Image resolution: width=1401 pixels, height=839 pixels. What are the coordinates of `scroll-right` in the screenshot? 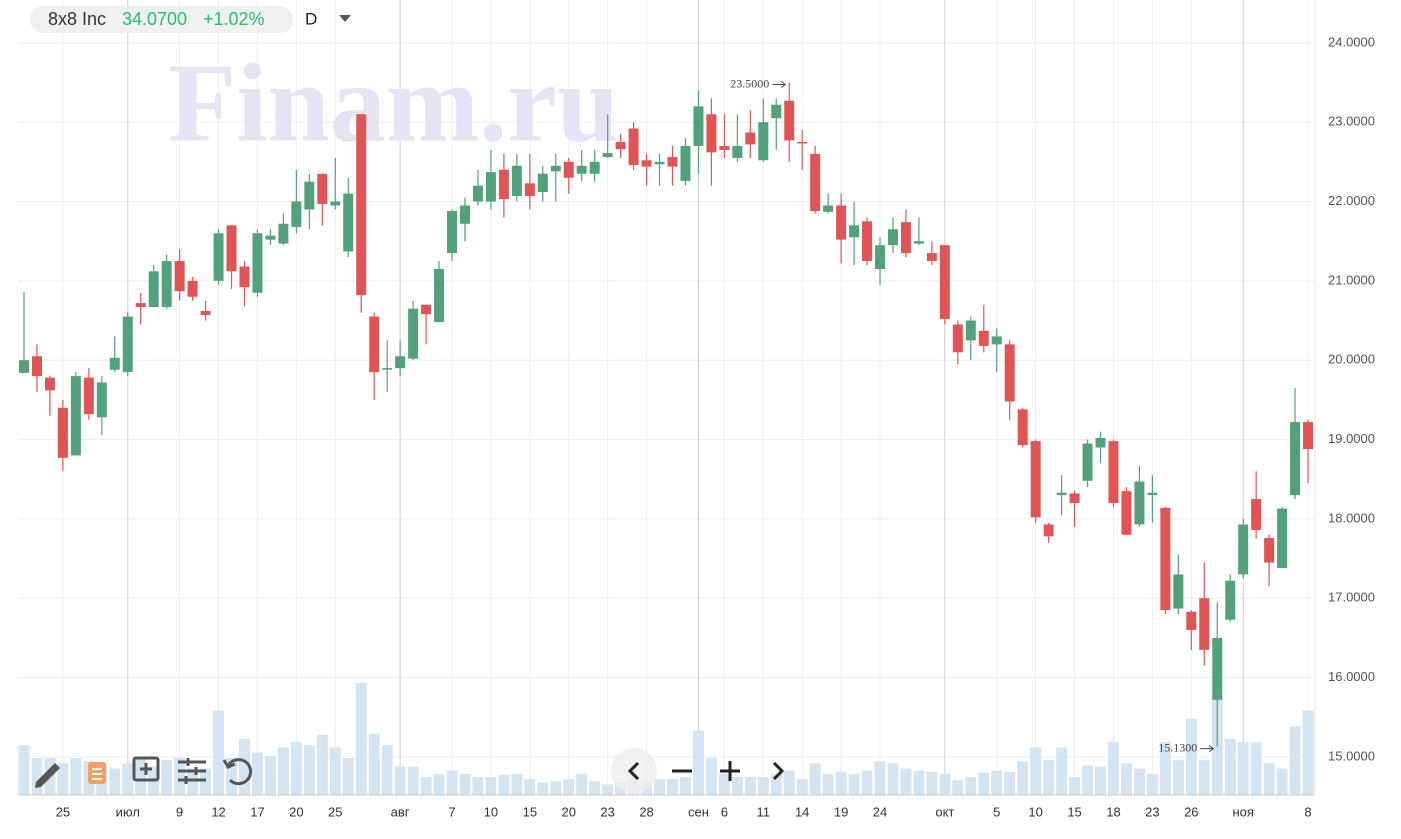 It's located at (778, 771).